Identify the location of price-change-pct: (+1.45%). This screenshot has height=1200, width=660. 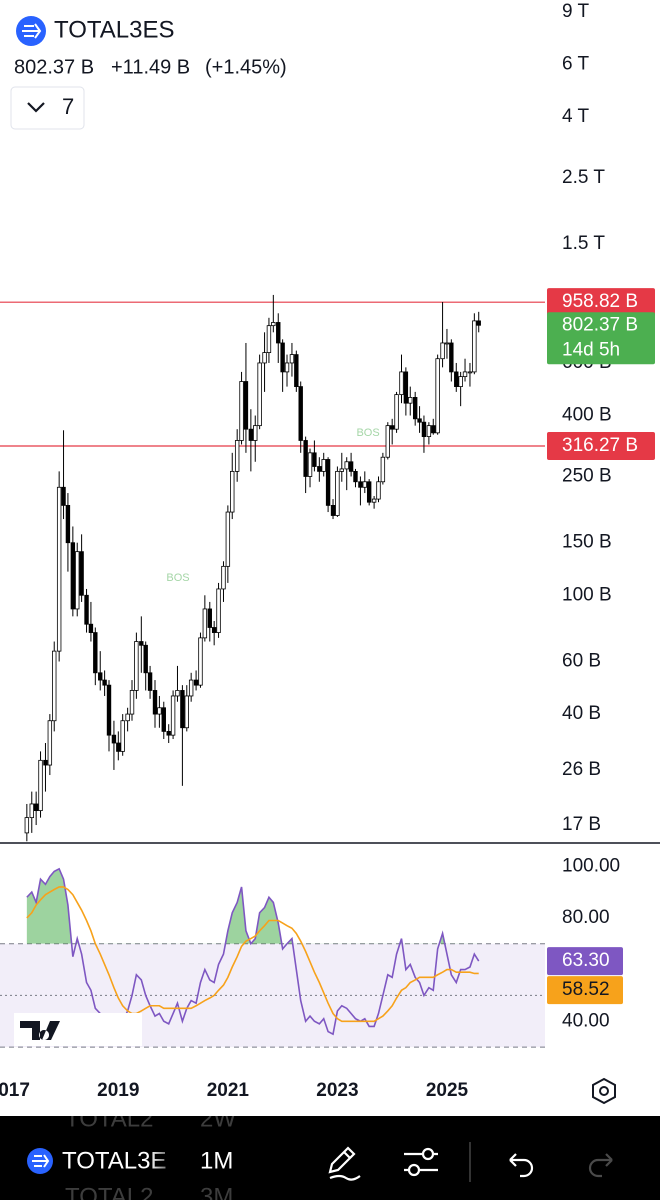
(246, 67).